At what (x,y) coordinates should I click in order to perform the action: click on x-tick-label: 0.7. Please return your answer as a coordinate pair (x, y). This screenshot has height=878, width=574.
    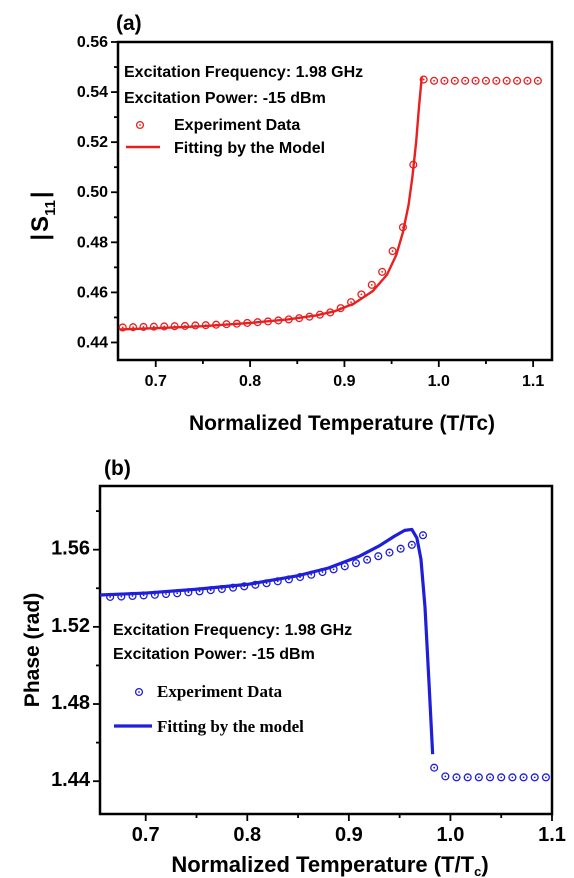
    Looking at the image, I should click on (146, 835).